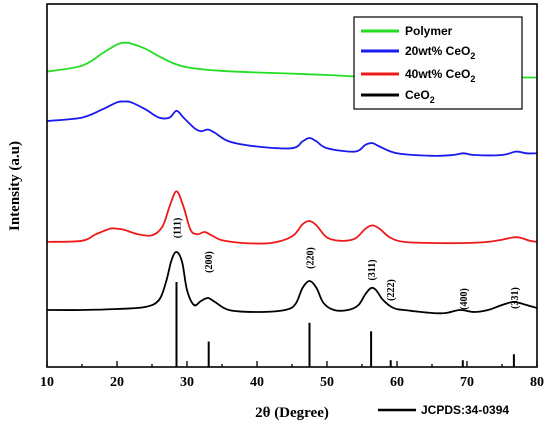 This screenshot has width=550, height=429. What do you see at coordinates (464, 299) in the screenshot?
I see `peak-label: (400)` at bounding box center [464, 299].